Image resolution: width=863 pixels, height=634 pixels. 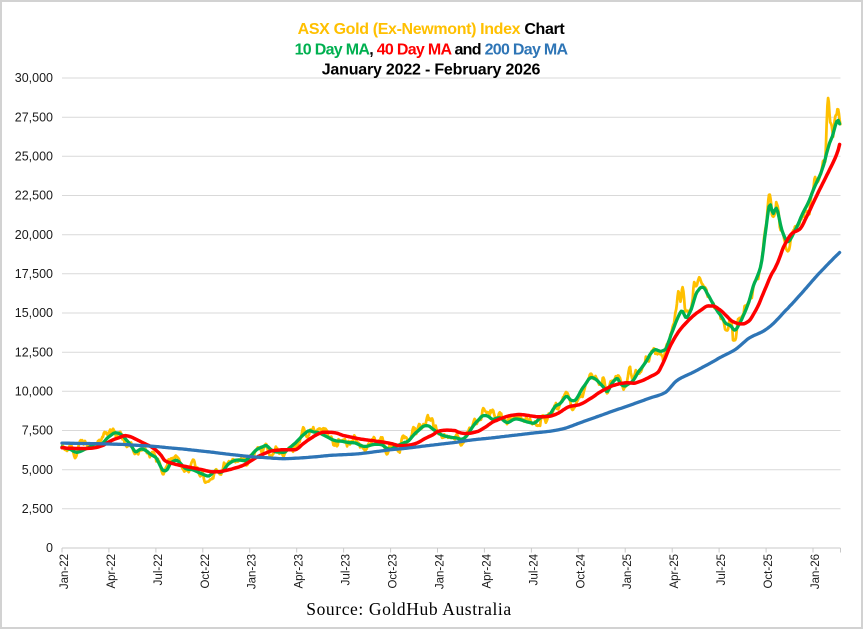 What do you see at coordinates (581, 570) in the screenshot?
I see `svg-text: Oct-24` at bounding box center [581, 570].